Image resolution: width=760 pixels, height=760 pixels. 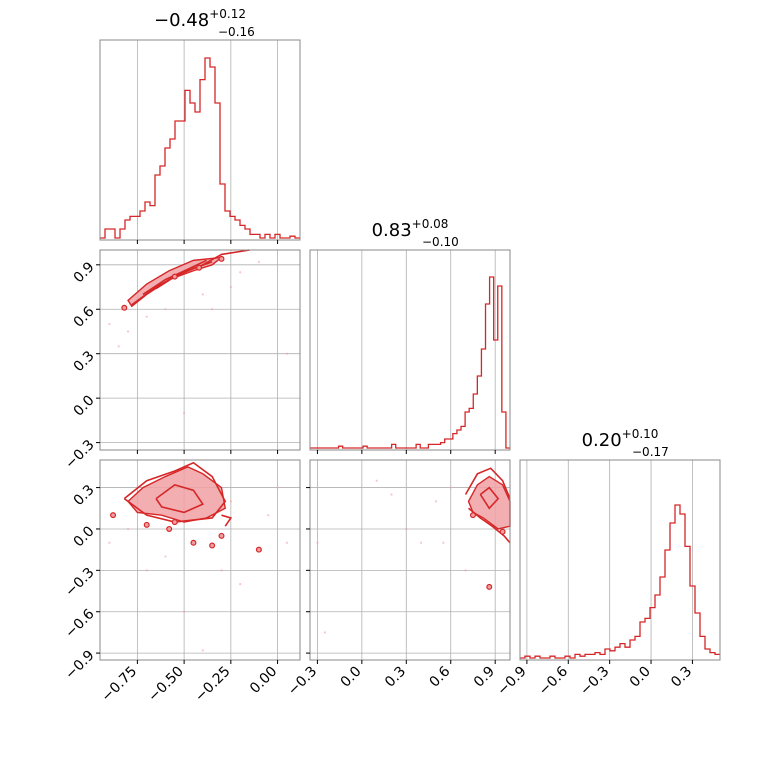 What do you see at coordinates (263, 680) in the screenshot?
I see `x-tick-label: 0.00` at bounding box center [263, 680].